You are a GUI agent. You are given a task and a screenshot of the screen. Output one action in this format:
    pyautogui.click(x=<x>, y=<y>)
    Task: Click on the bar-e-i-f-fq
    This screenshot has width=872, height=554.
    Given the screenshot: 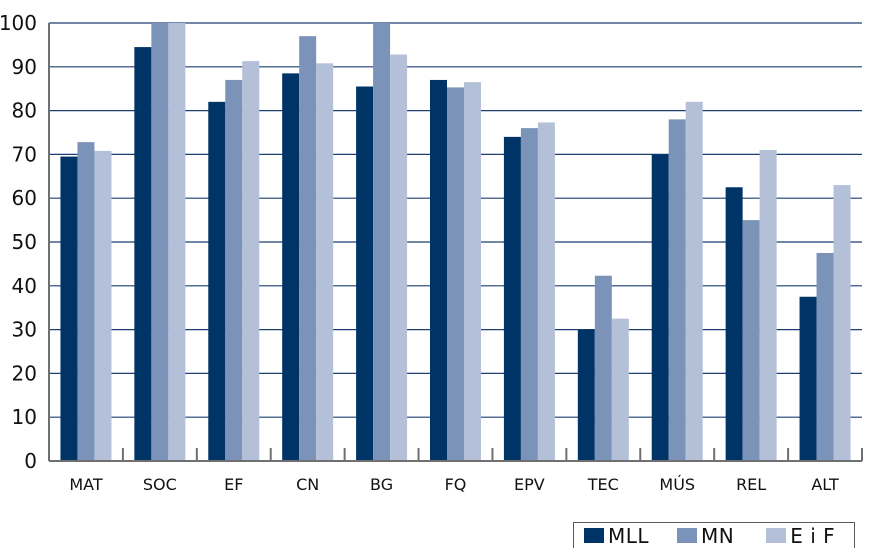 What is the action you would take?
    pyautogui.click(x=472, y=271)
    